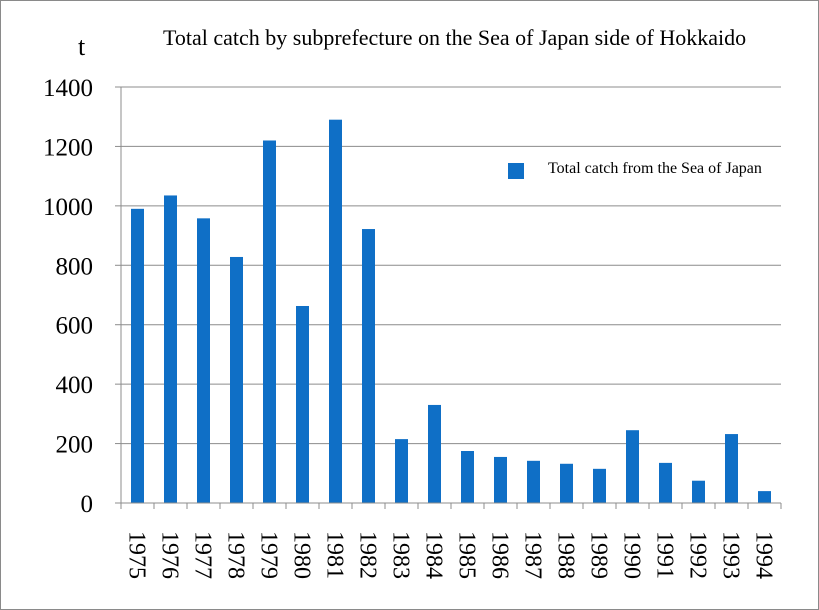 This screenshot has width=819, height=610. Describe the element at coordinates (698, 491) in the screenshot. I see `bar-1992` at that location.